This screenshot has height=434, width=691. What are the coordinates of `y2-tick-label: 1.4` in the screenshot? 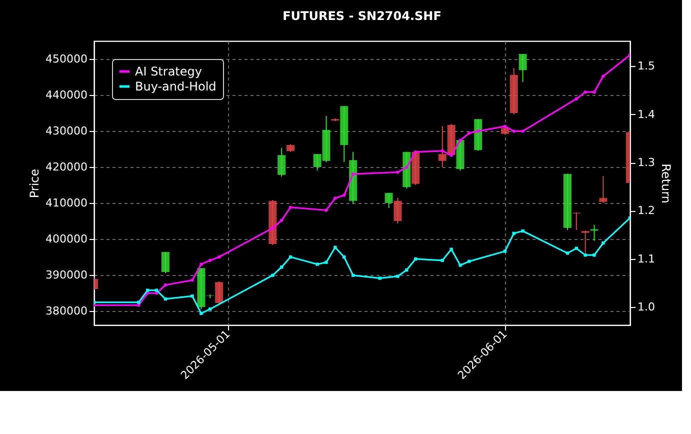 It's located at (646, 114).